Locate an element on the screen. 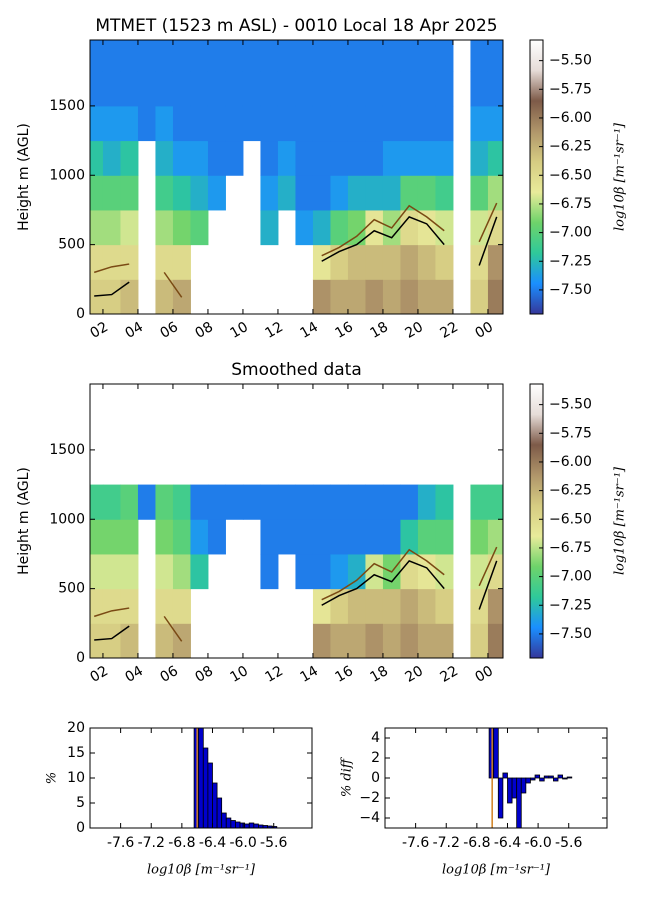 The height and width of the screenshot is (900, 650). x-tick-label: 16 is located at coordinates (345, 674).